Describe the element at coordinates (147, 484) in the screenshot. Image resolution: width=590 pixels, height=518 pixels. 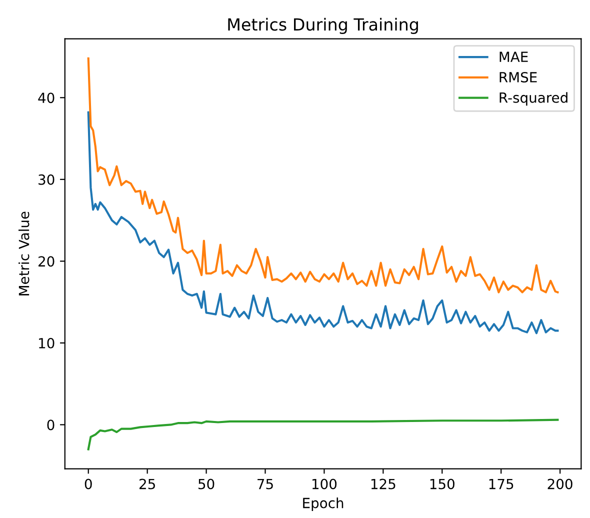
I see `x-tick-label: 25` at that location.